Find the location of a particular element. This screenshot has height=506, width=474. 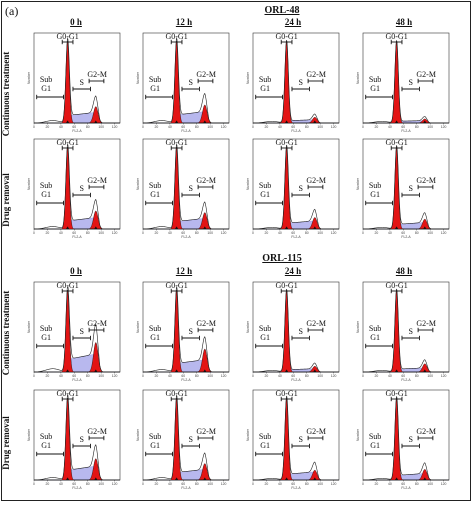

col-head-48h: 48 h is located at coordinates (404, 22).